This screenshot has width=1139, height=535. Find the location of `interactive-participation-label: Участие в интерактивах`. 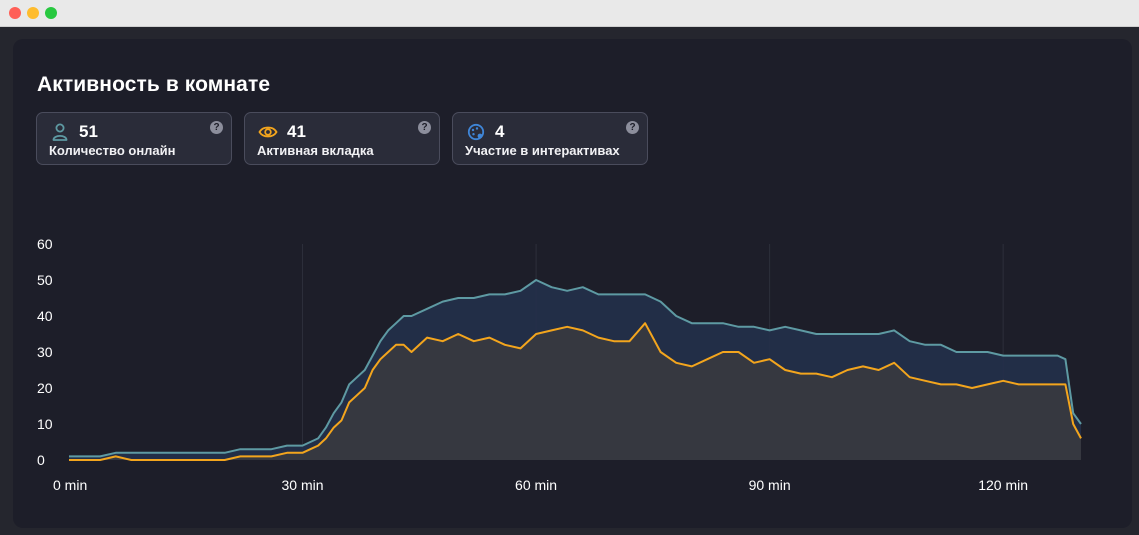

interactive-participation-label: Участие в интерактивах is located at coordinates (542, 150).